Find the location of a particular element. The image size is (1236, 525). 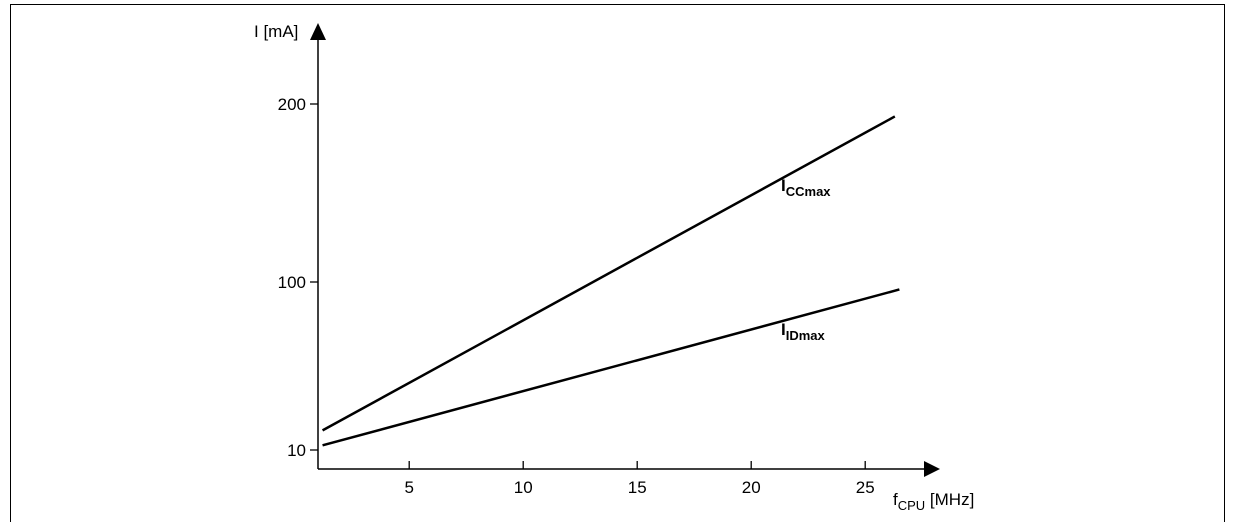

x-axis-label-unit: [MHz] is located at coordinates (949, 499).